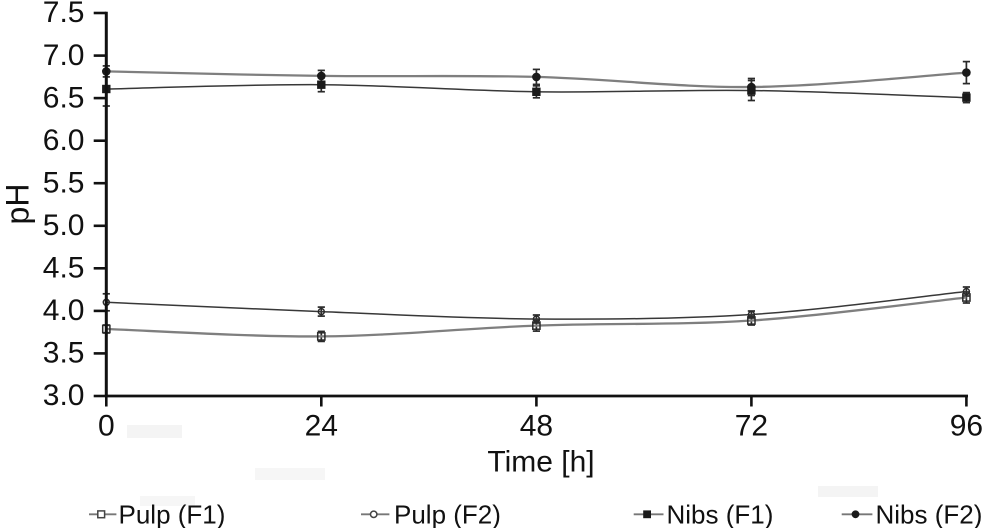 The height and width of the screenshot is (528, 989). I want to click on svg-text: 5.0, so click(64, 225).